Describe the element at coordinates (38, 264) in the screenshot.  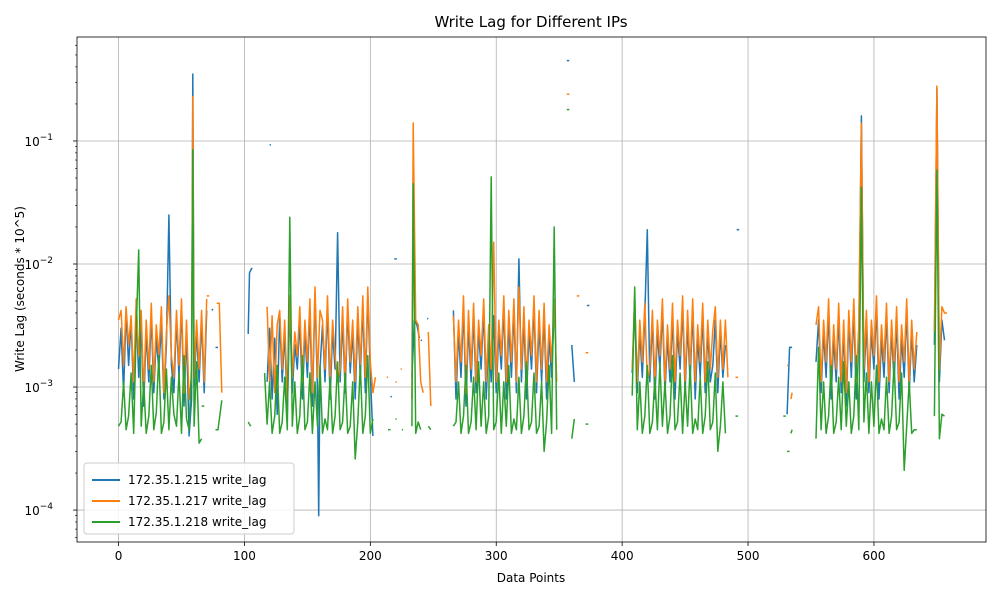
I see `y-tick-label: 10⁻²` at that location.